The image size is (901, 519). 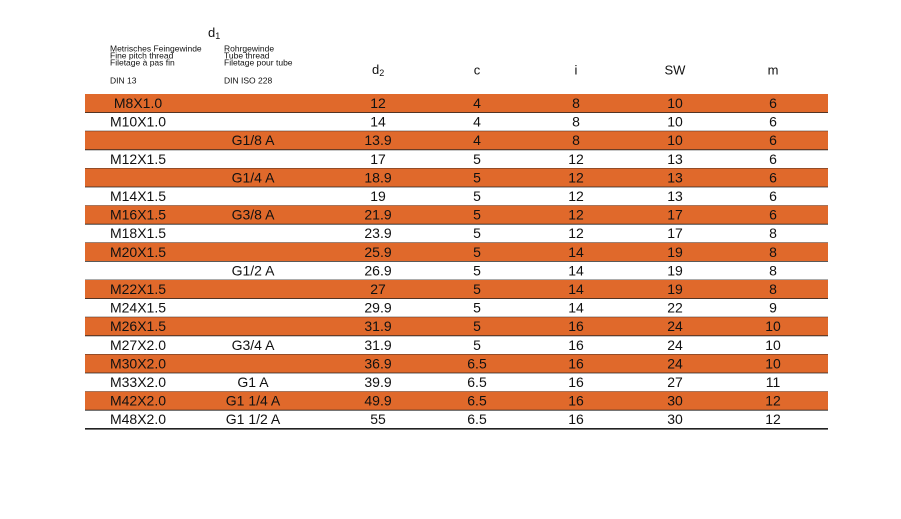 I want to click on metric-thread: M18X1.5, so click(x=138, y=233).